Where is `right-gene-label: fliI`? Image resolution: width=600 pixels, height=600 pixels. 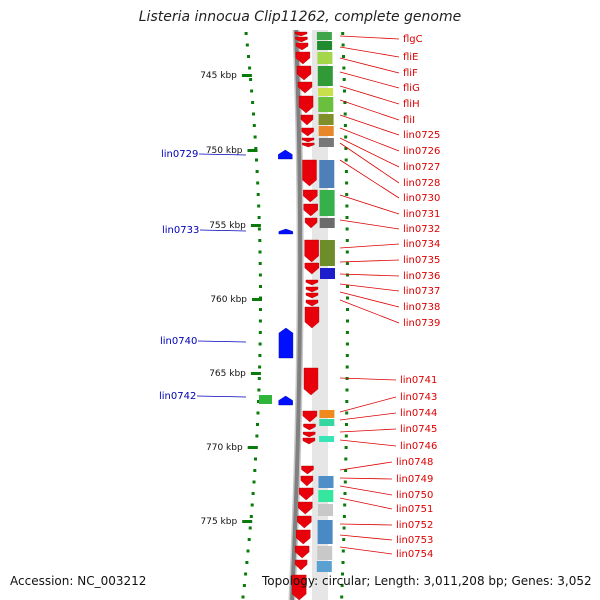 right-gene-label: fliI is located at coordinates (409, 120).